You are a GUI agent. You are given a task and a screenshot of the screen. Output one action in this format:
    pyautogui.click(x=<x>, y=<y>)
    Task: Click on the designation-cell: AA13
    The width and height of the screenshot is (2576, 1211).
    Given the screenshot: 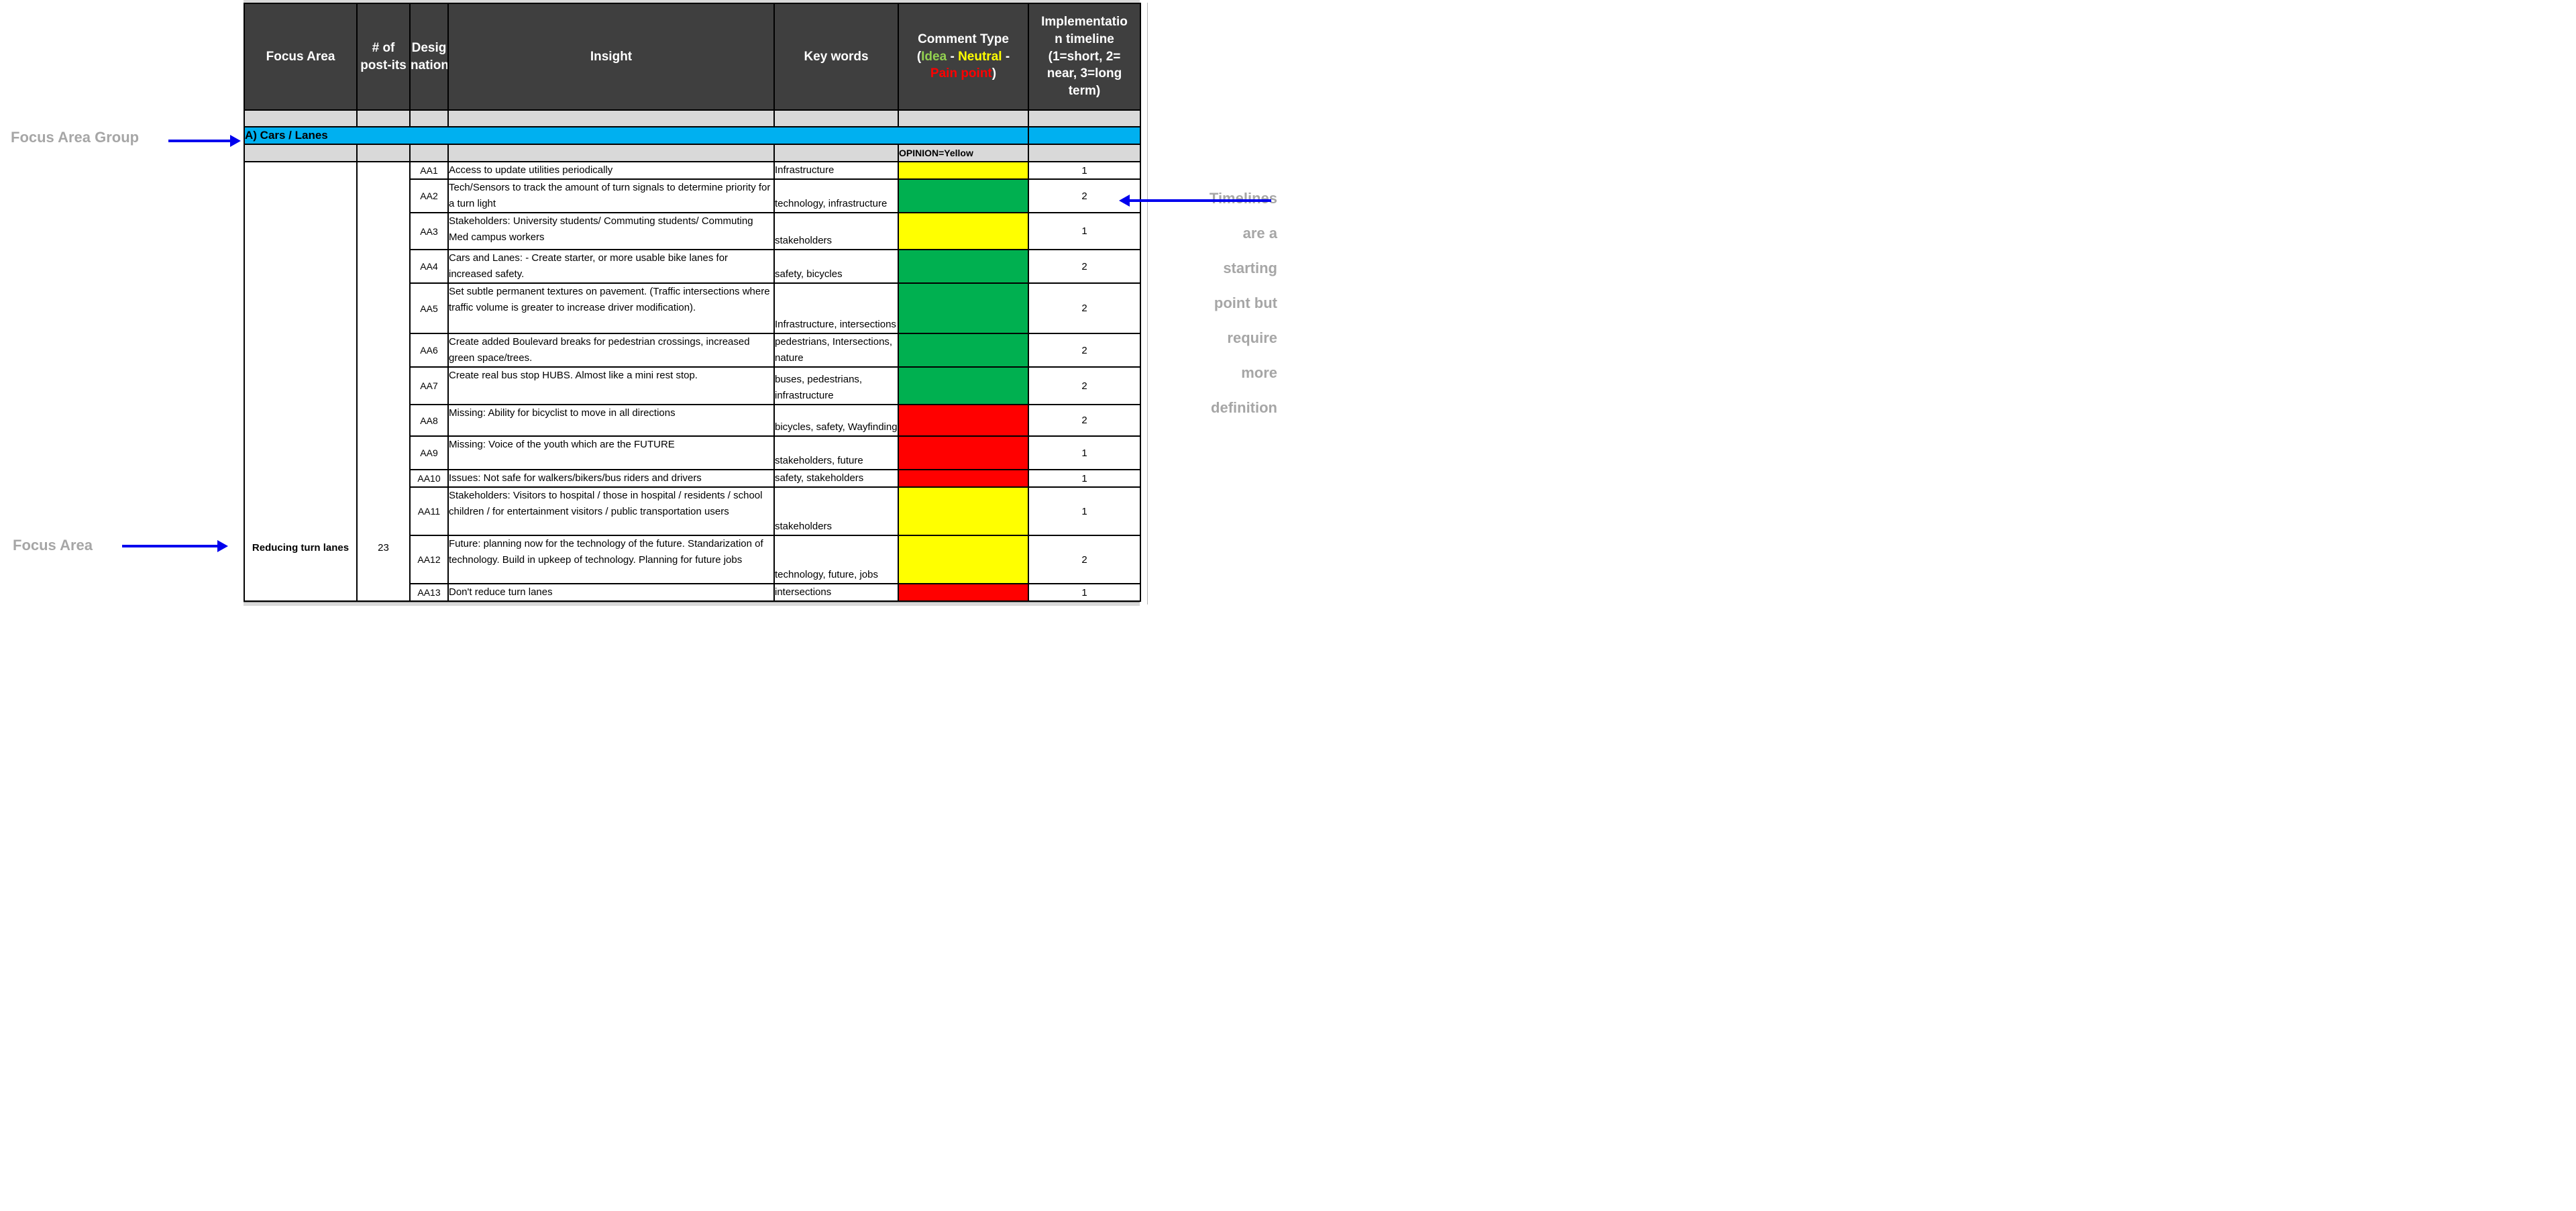 What is the action you would take?
    pyautogui.click(x=429, y=592)
    